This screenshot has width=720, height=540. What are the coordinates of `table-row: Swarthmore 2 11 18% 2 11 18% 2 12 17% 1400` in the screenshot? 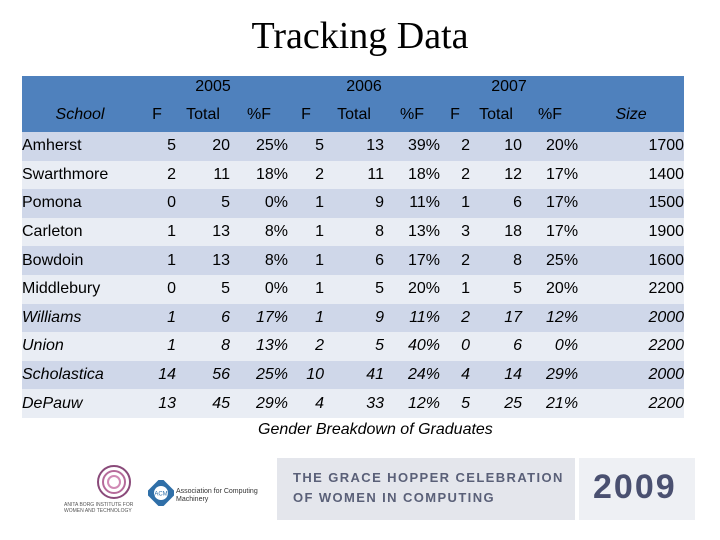 It's located at (353, 175).